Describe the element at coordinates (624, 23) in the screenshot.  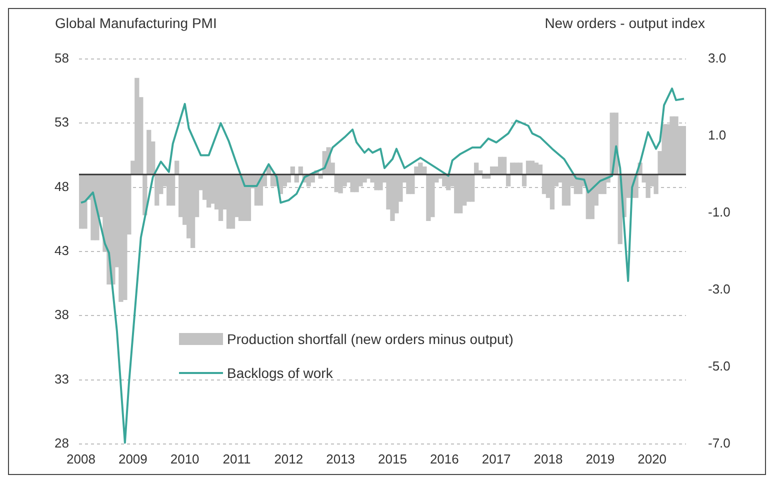
I see `y2-axis-title: New orders - output index` at that location.